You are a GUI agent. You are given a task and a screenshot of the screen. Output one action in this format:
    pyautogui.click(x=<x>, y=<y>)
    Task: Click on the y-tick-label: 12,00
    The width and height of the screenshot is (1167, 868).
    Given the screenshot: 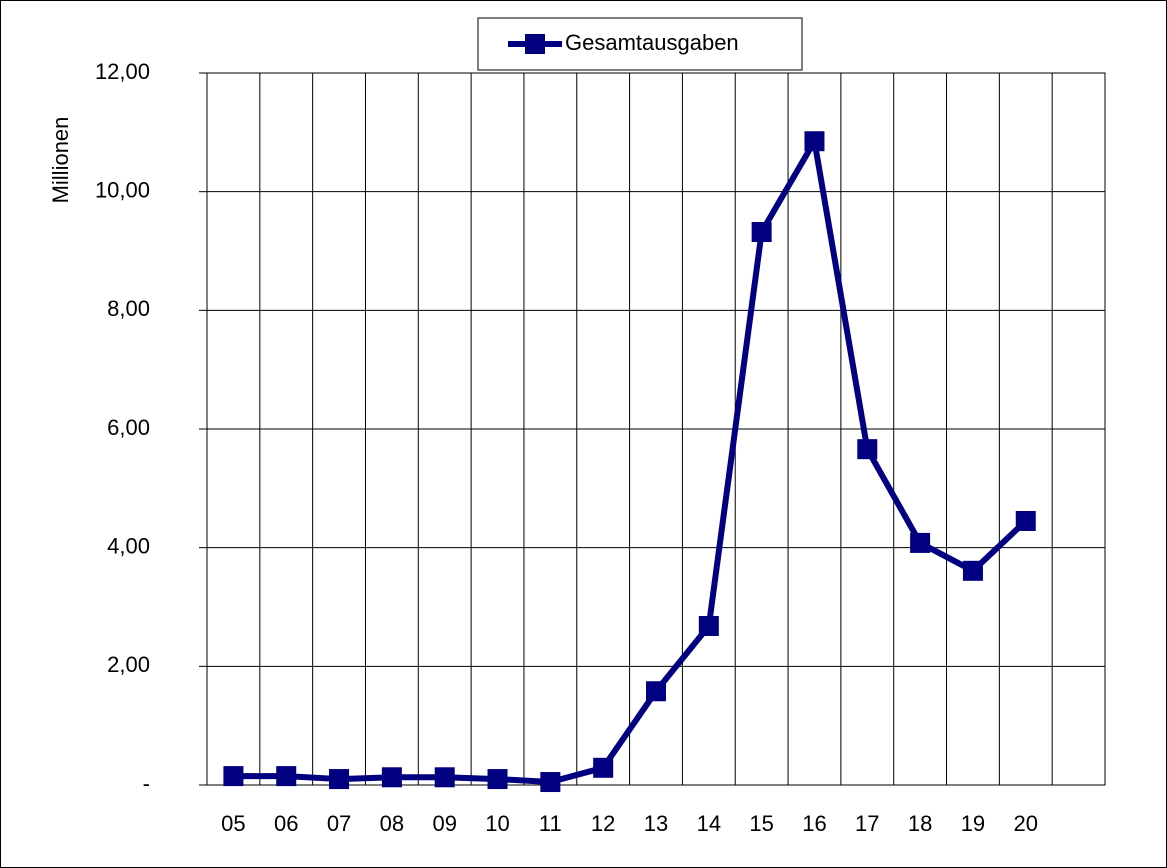 What is the action you would take?
    pyautogui.click(x=122, y=71)
    